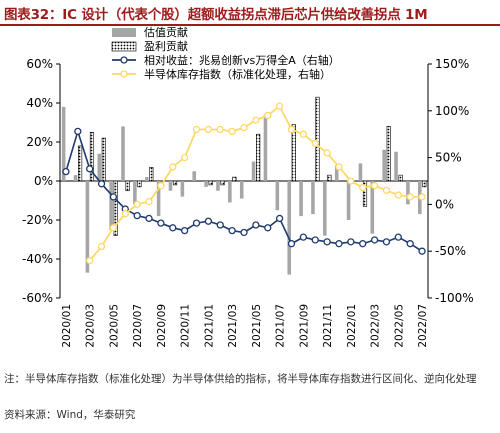 Image resolution: width=500 pixels, height=433 pixels. Describe the element at coordinates (454, 298) in the screenshot. I see `right-tick-label: -100%` at that location.